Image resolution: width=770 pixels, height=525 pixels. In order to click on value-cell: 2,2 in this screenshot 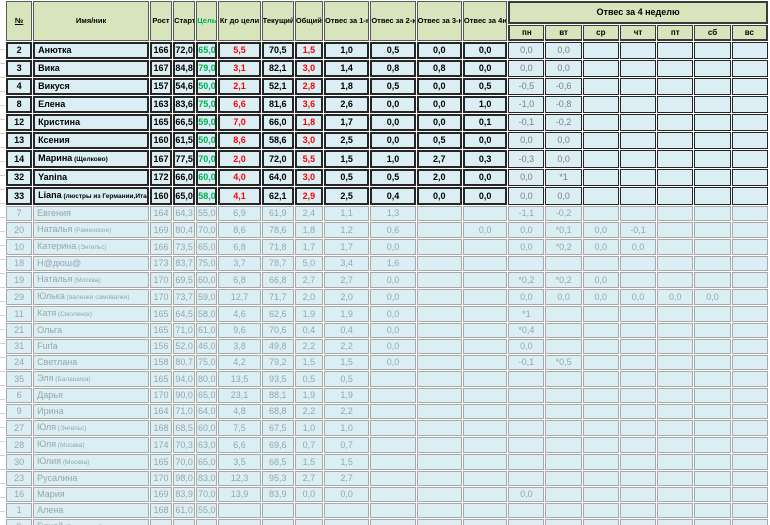, I will do `click(347, 346)`.